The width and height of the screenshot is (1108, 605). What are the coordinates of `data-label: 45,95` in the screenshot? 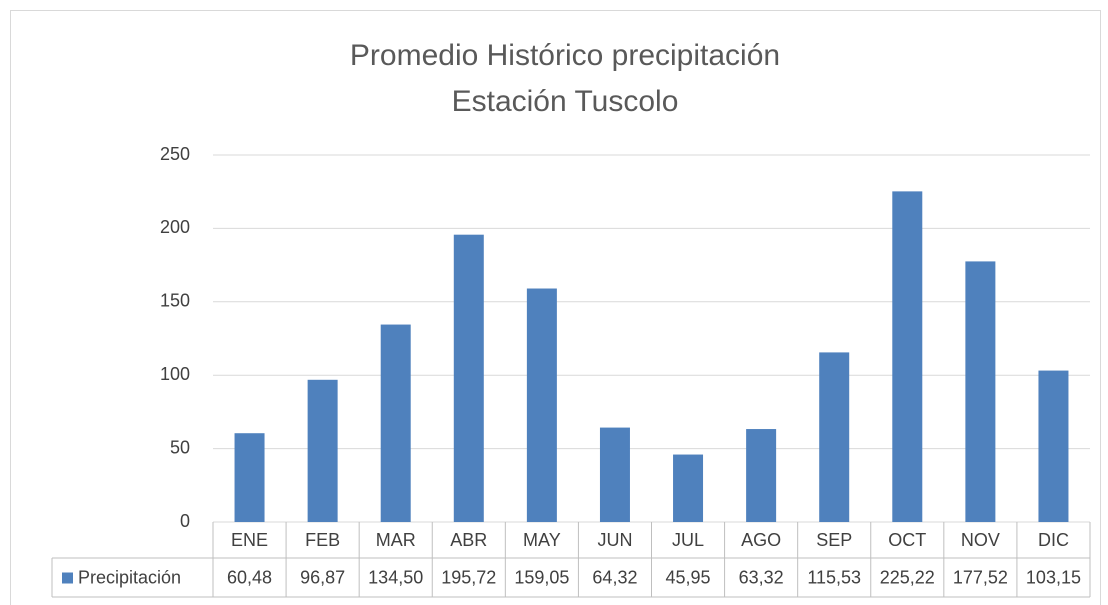 It's located at (688, 577).